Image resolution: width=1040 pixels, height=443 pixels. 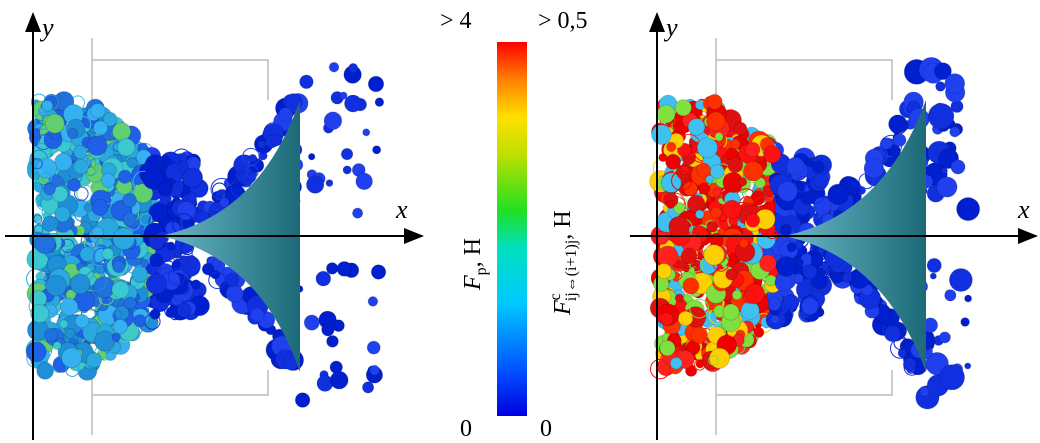 I want to click on colorbar, so click(x=512, y=229).